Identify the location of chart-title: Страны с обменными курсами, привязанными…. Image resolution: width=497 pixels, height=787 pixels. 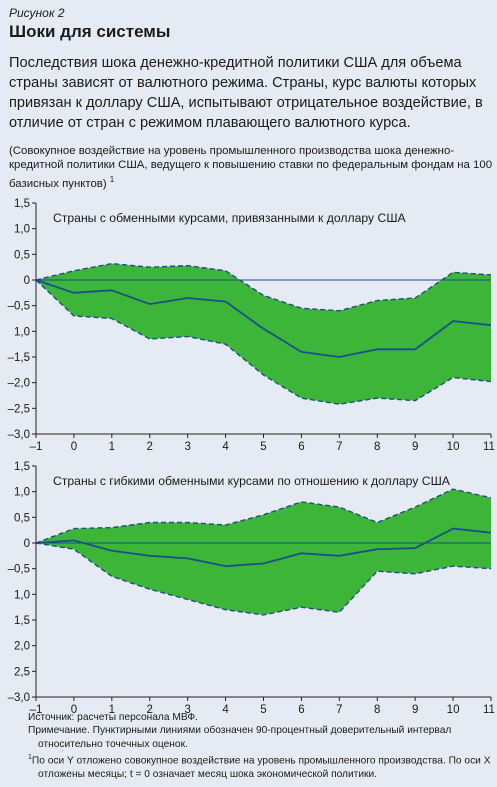
(229, 218).